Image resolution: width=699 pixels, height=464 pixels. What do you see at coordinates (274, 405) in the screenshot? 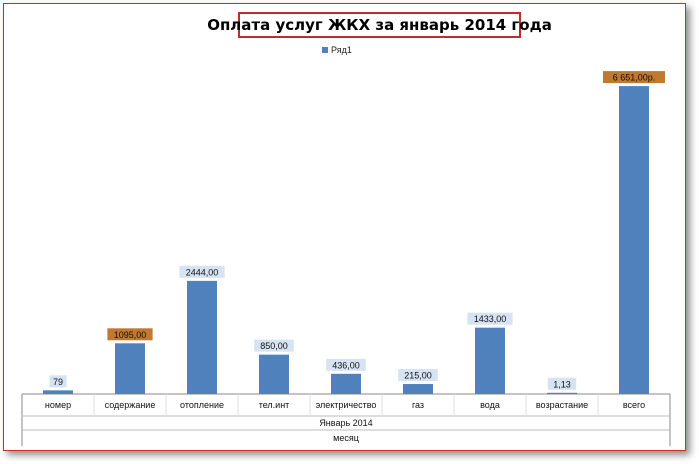
I see `category-label-3: тел.инт` at bounding box center [274, 405].